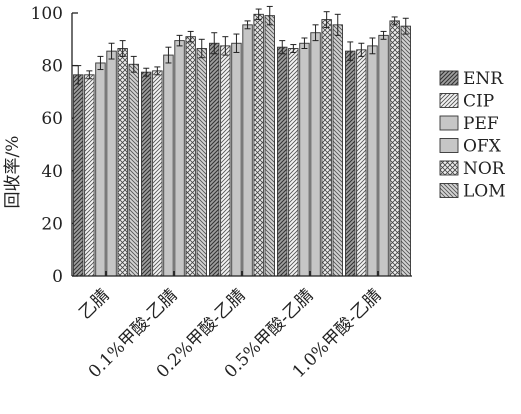  I want to click on x-tick-label: 乙腈, so click(94, 304).